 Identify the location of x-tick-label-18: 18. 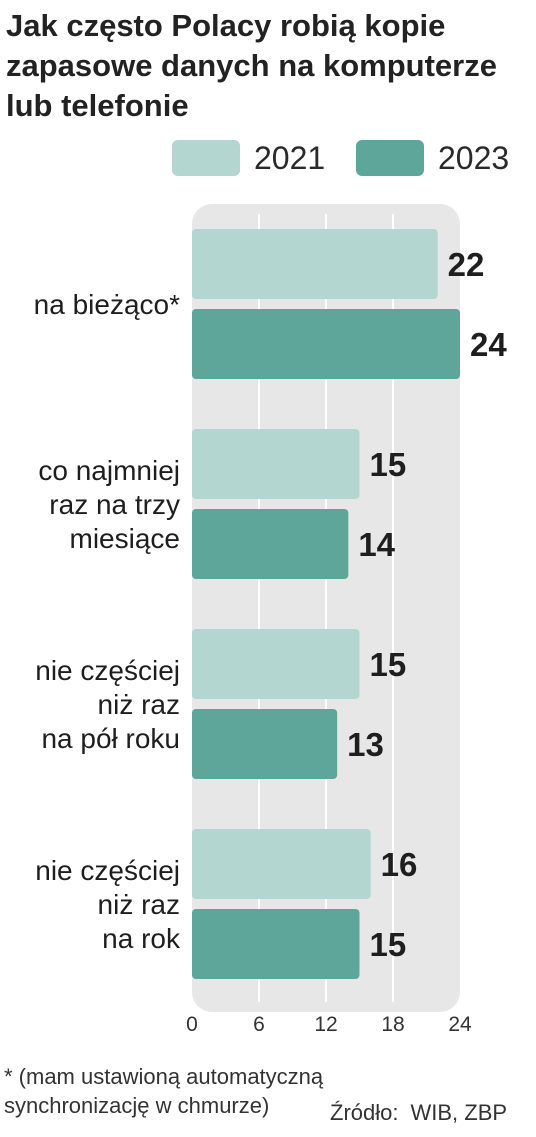
(392, 1024).